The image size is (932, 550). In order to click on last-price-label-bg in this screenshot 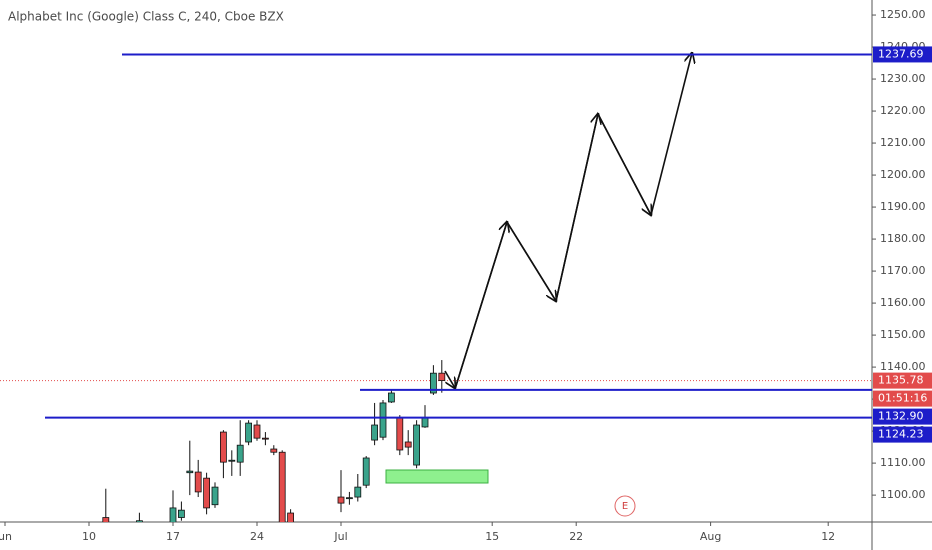, I will do `click(902, 380)`.